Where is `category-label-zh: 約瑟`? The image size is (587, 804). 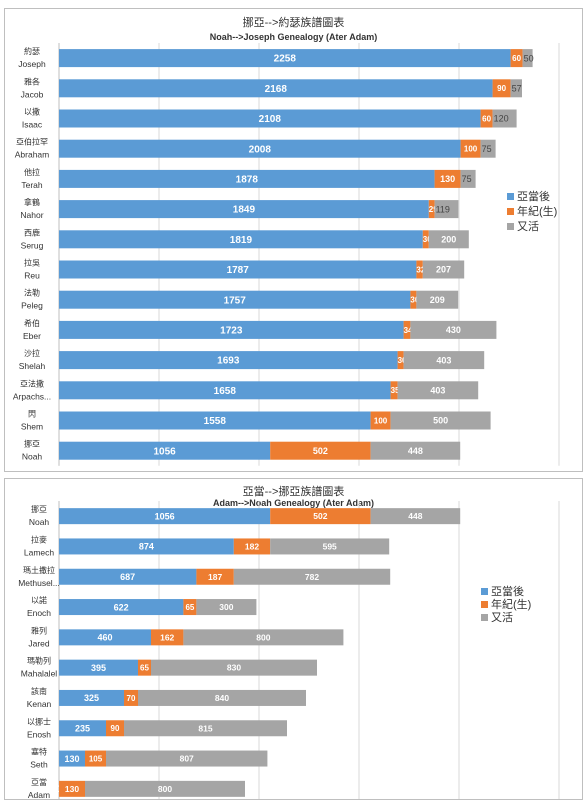 category-label-zh: 約瑟 is located at coordinates (32, 51).